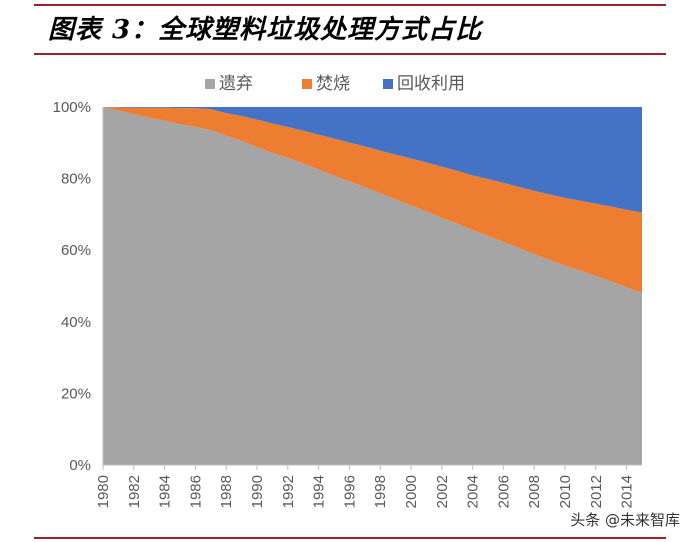  What do you see at coordinates (350, 5) in the screenshot?
I see `top-rule` at bounding box center [350, 5].